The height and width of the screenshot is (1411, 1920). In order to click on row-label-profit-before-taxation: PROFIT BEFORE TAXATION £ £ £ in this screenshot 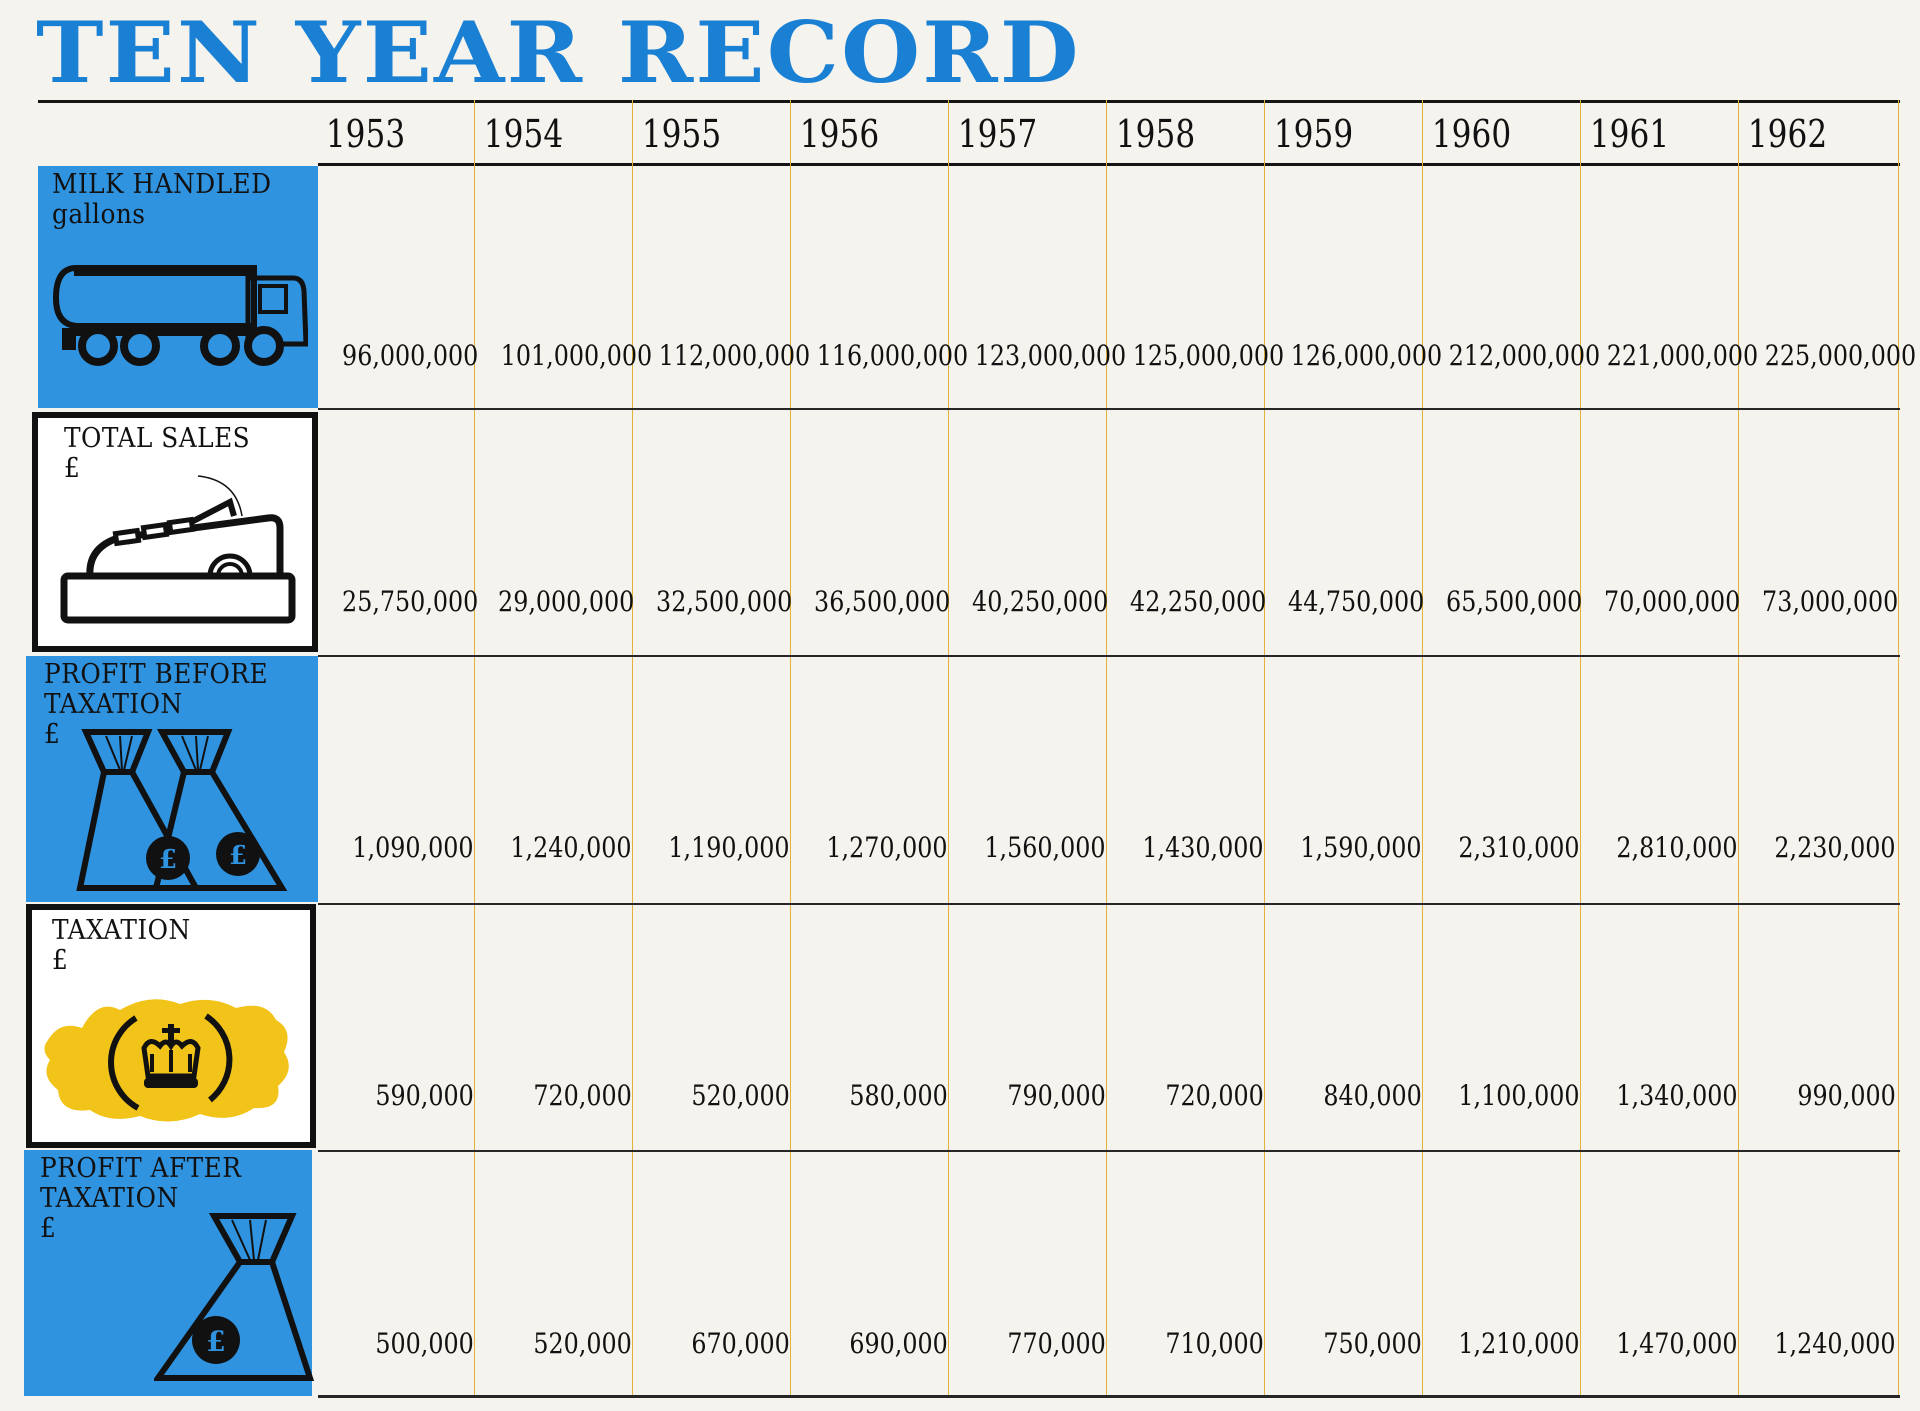, I will do `click(172, 779)`.